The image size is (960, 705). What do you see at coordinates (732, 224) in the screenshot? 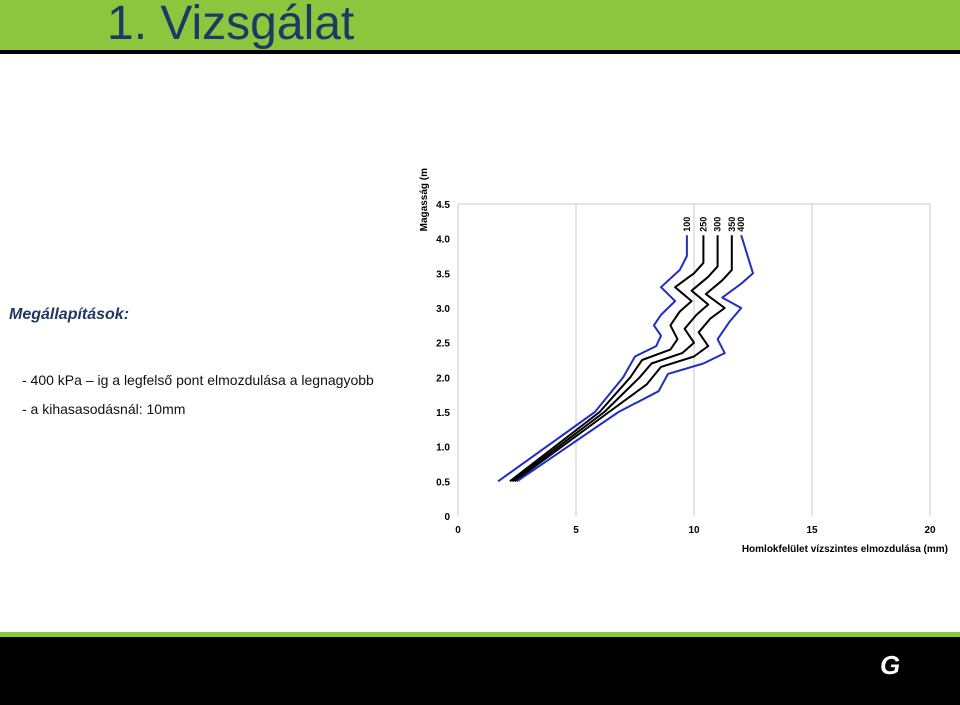
I see `series-label-350: 350` at bounding box center [732, 224].